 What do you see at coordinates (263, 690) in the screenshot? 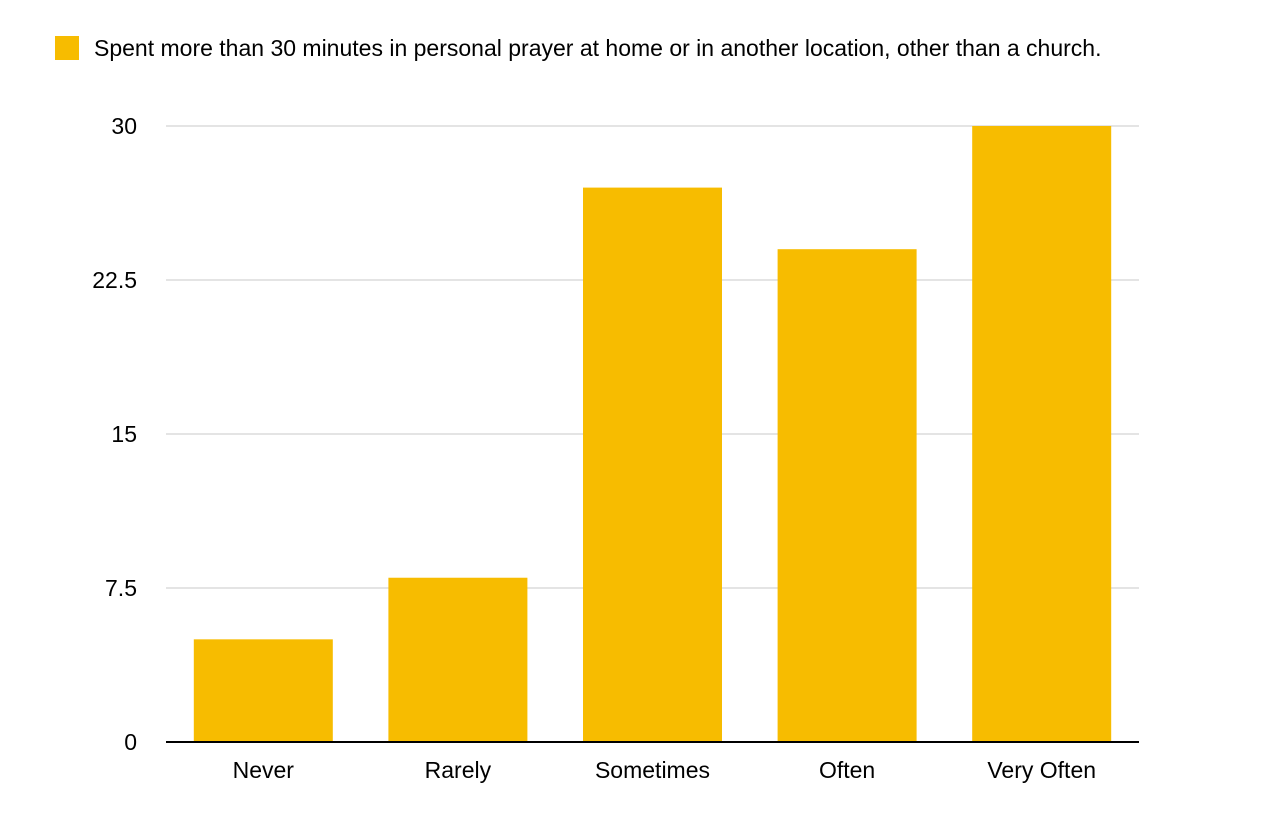
I see `bar-never` at bounding box center [263, 690].